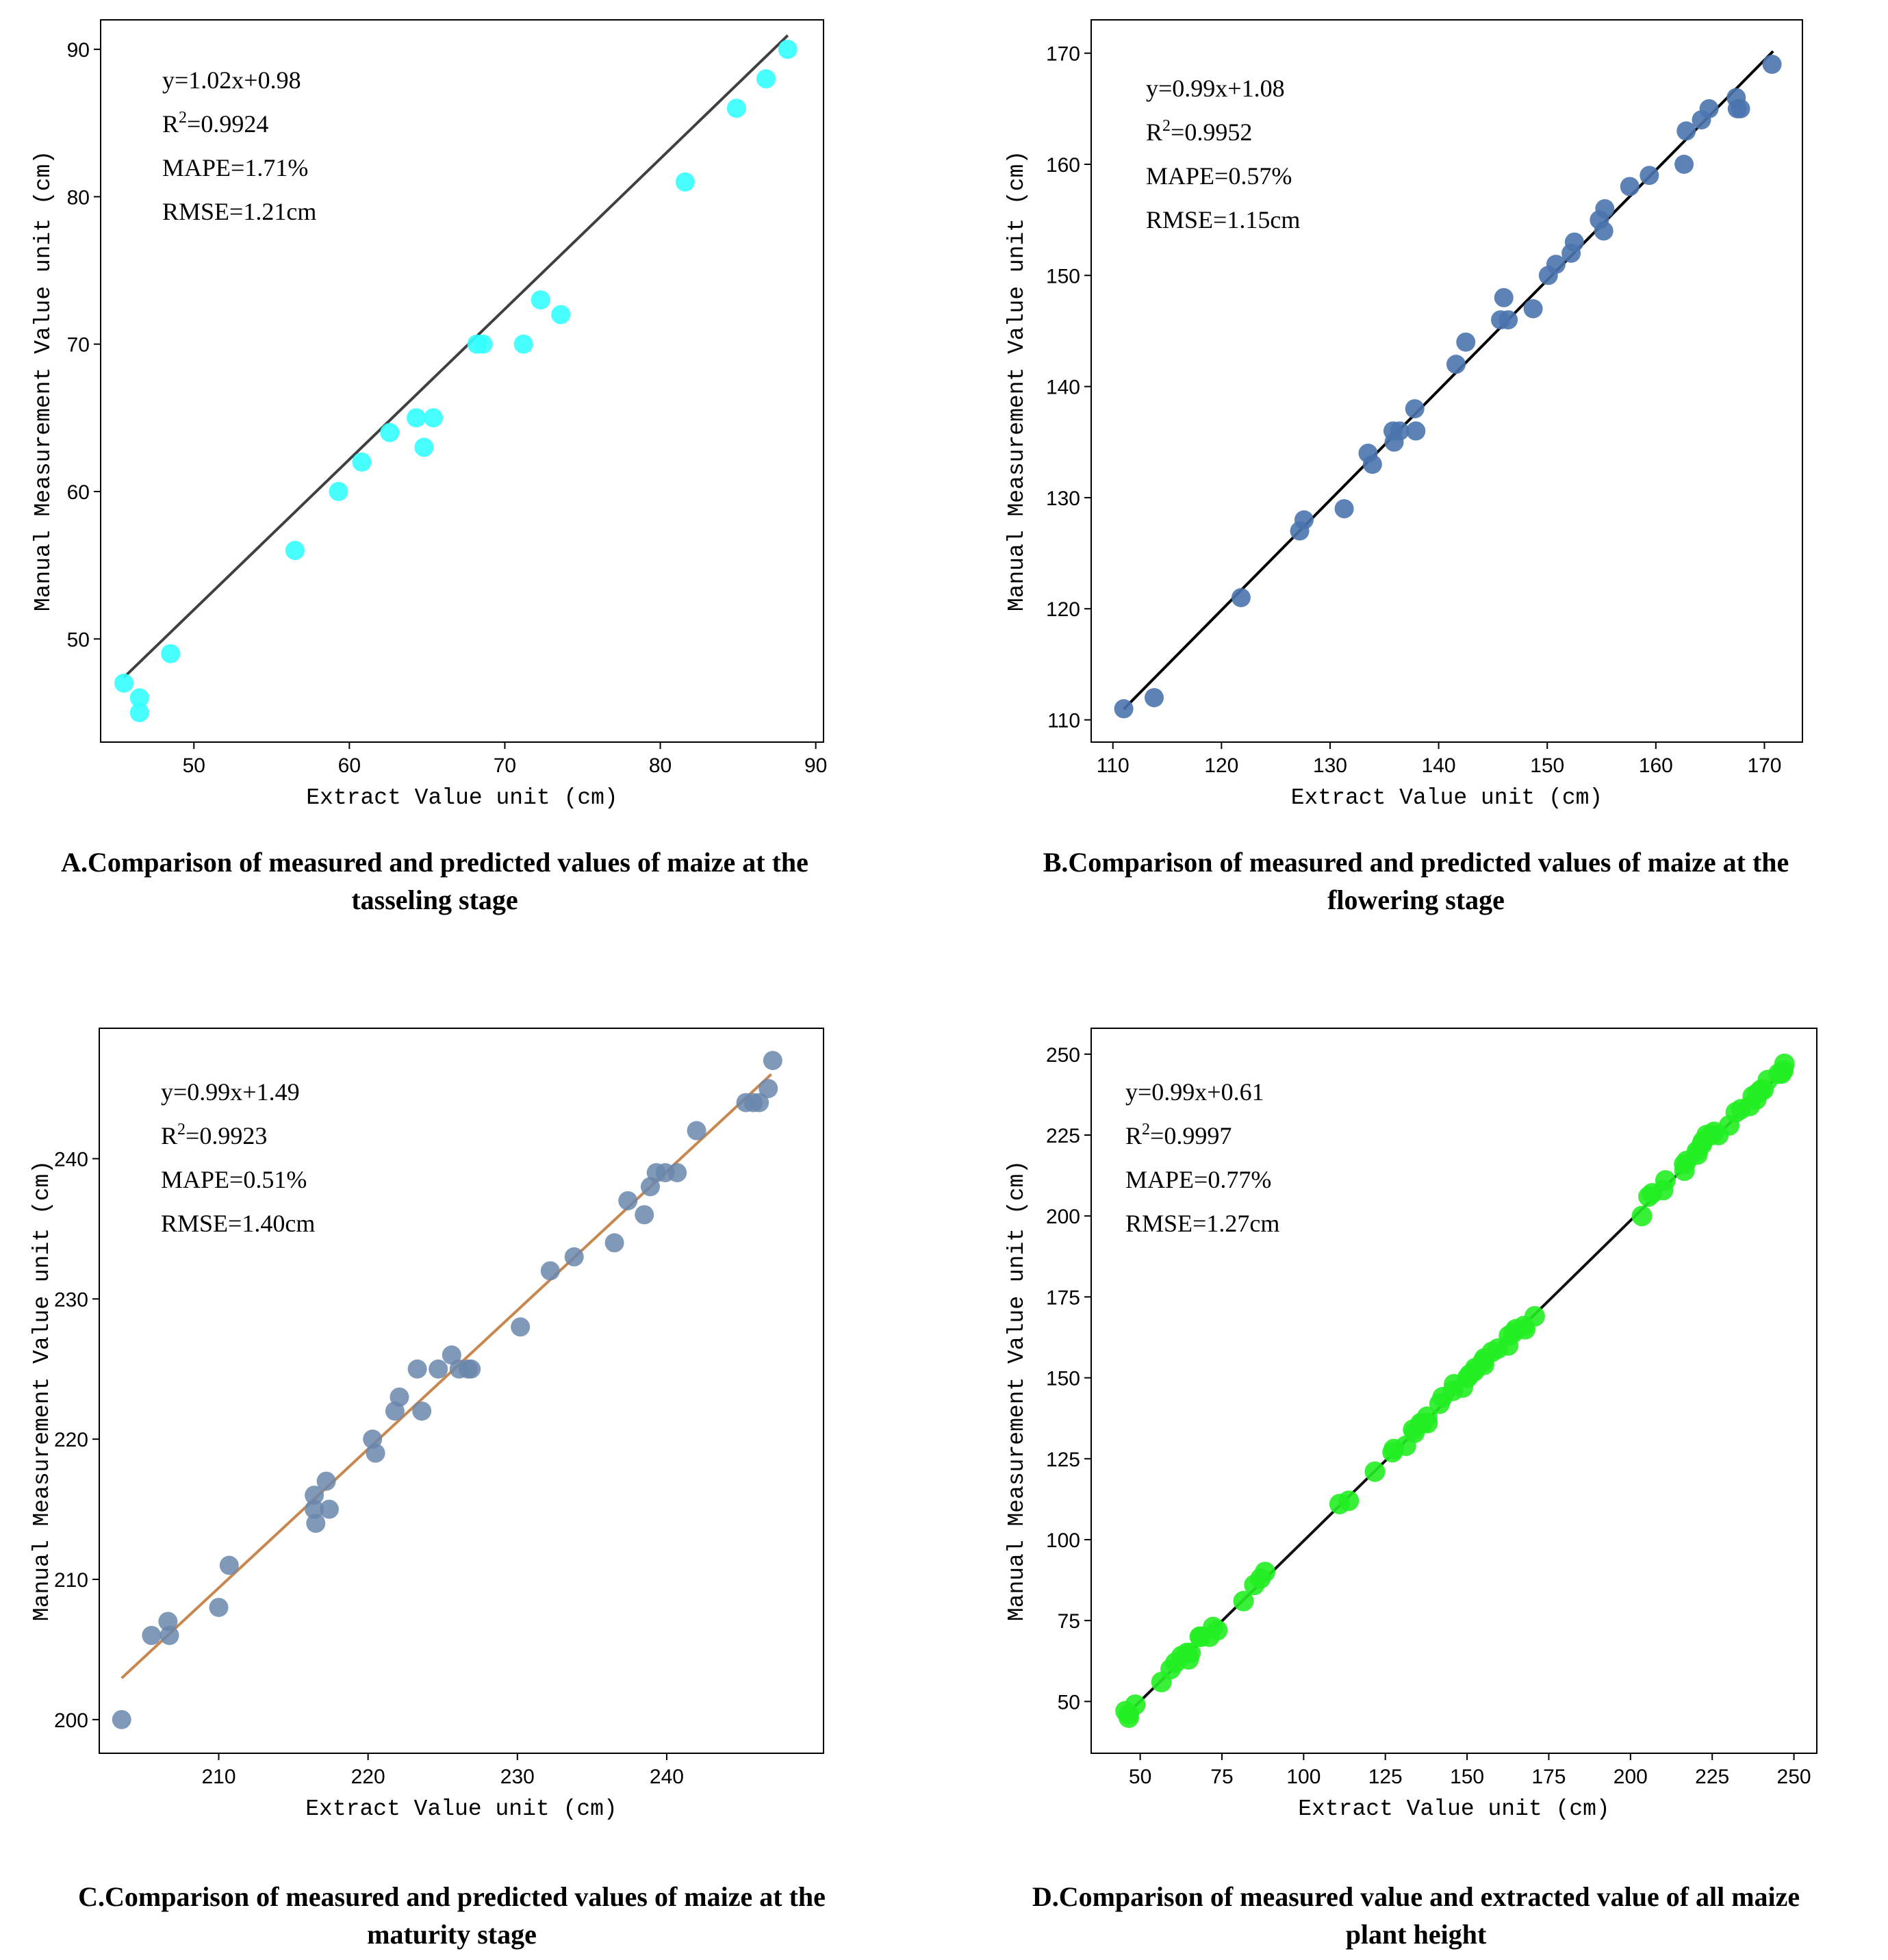 This screenshot has width=1888, height=1960. I want to click on y-tick-label: 125, so click(1063, 1460).